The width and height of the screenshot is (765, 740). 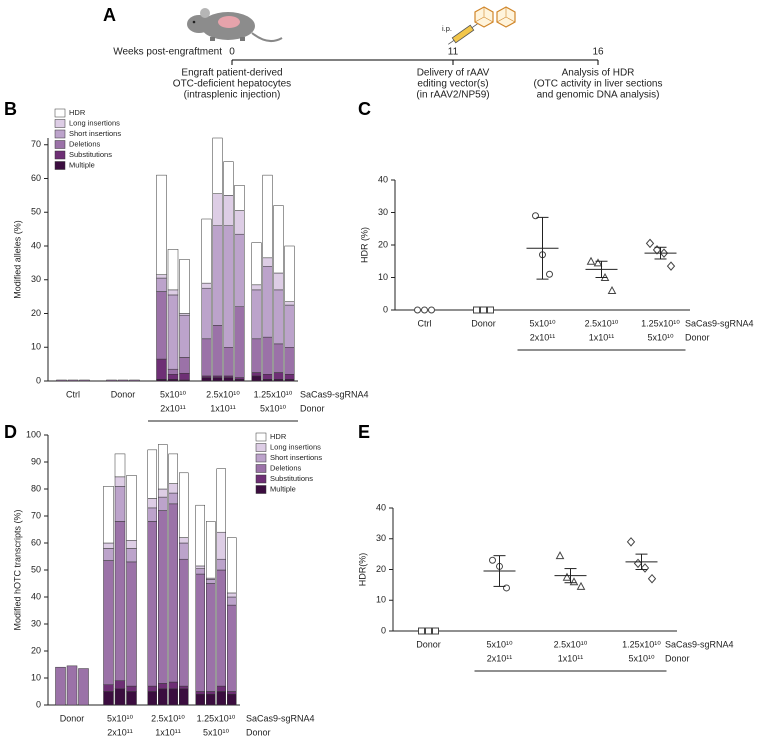 I want to click on event-text: Engraft patient-derived, so click(x=231, y=73).